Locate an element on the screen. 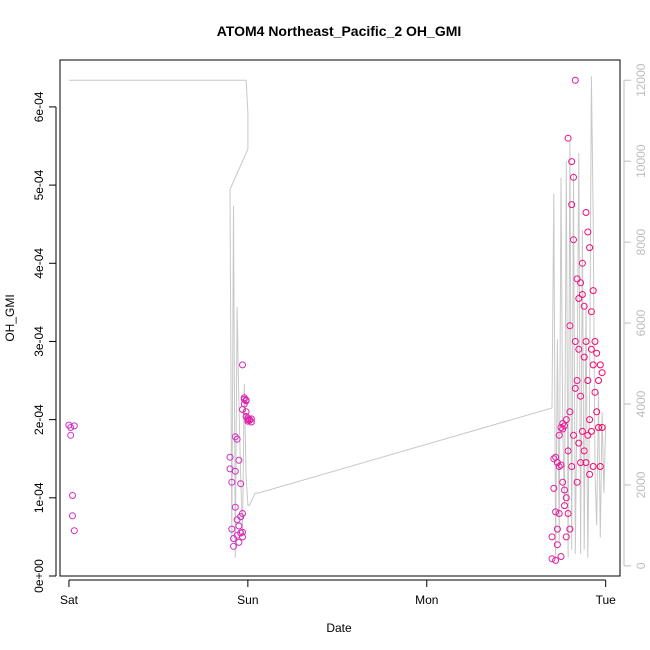  x-tick-label: Tue is located at coordinates (606, 600).